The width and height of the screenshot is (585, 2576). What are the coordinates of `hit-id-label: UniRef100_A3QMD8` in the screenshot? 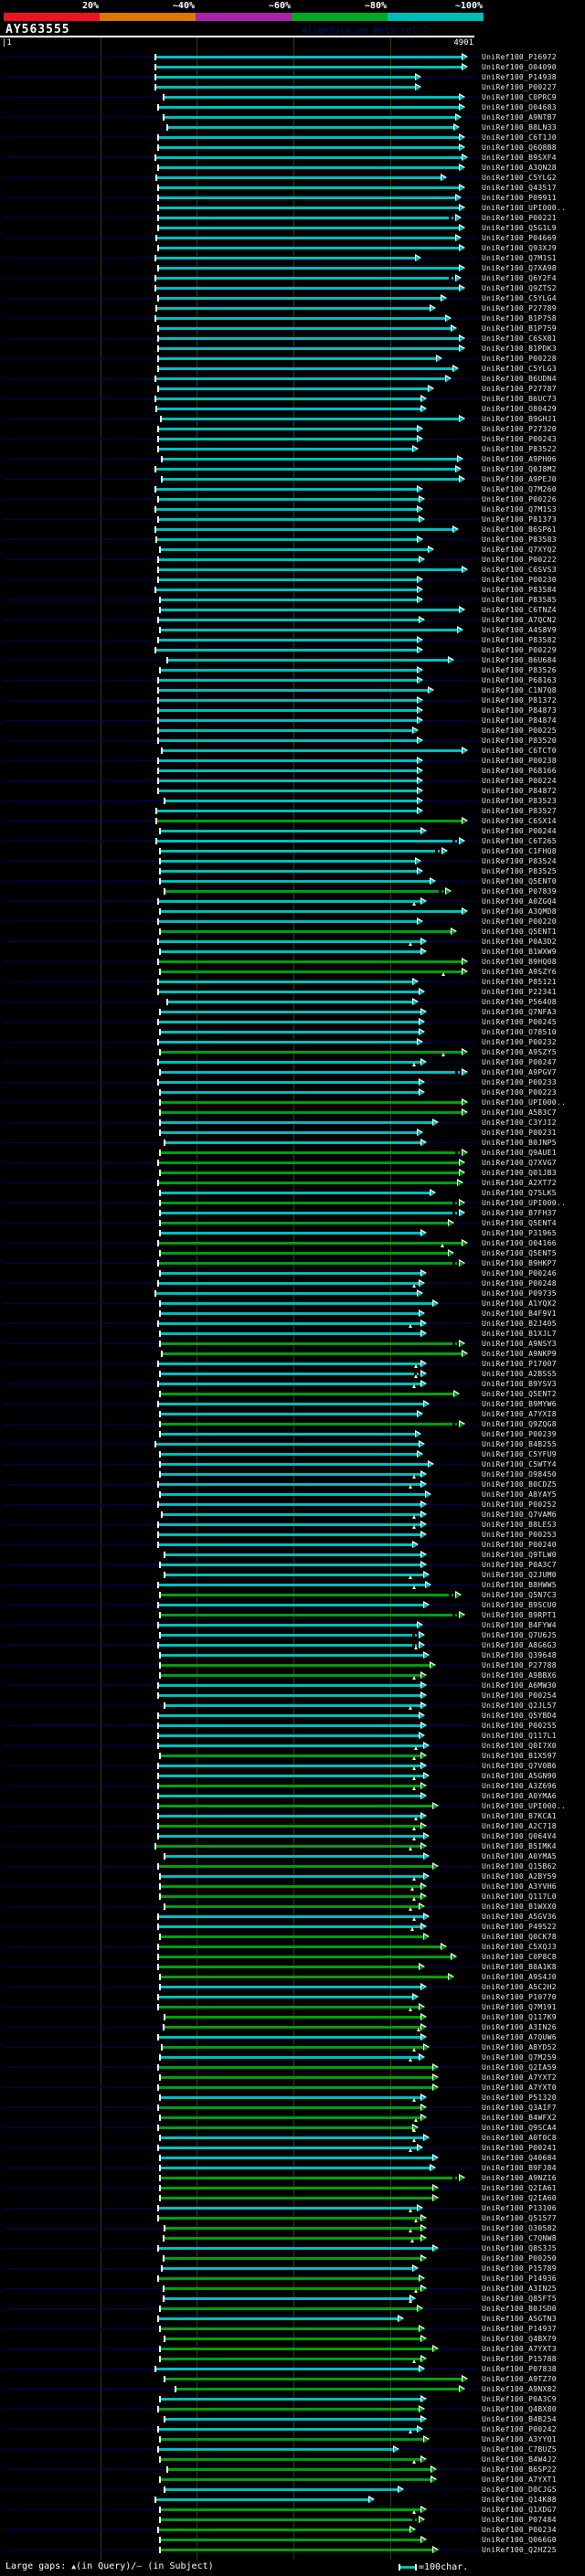 It's located at (519, 911).